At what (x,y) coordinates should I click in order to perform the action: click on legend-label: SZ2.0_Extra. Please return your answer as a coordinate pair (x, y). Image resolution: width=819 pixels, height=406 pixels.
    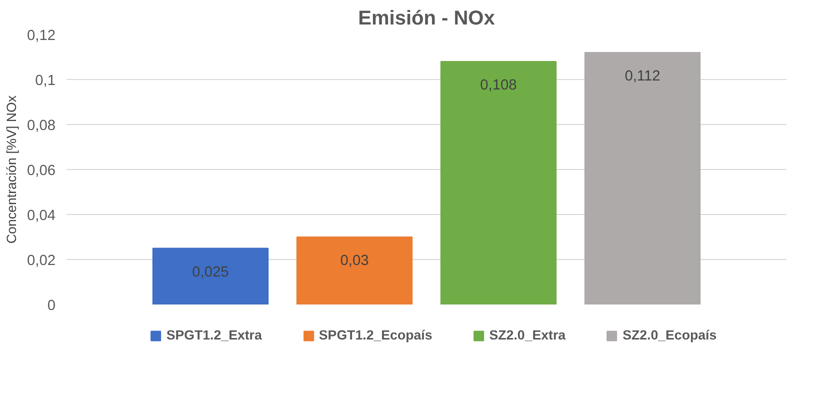
    Looking at the image, I should click on (527, 335).